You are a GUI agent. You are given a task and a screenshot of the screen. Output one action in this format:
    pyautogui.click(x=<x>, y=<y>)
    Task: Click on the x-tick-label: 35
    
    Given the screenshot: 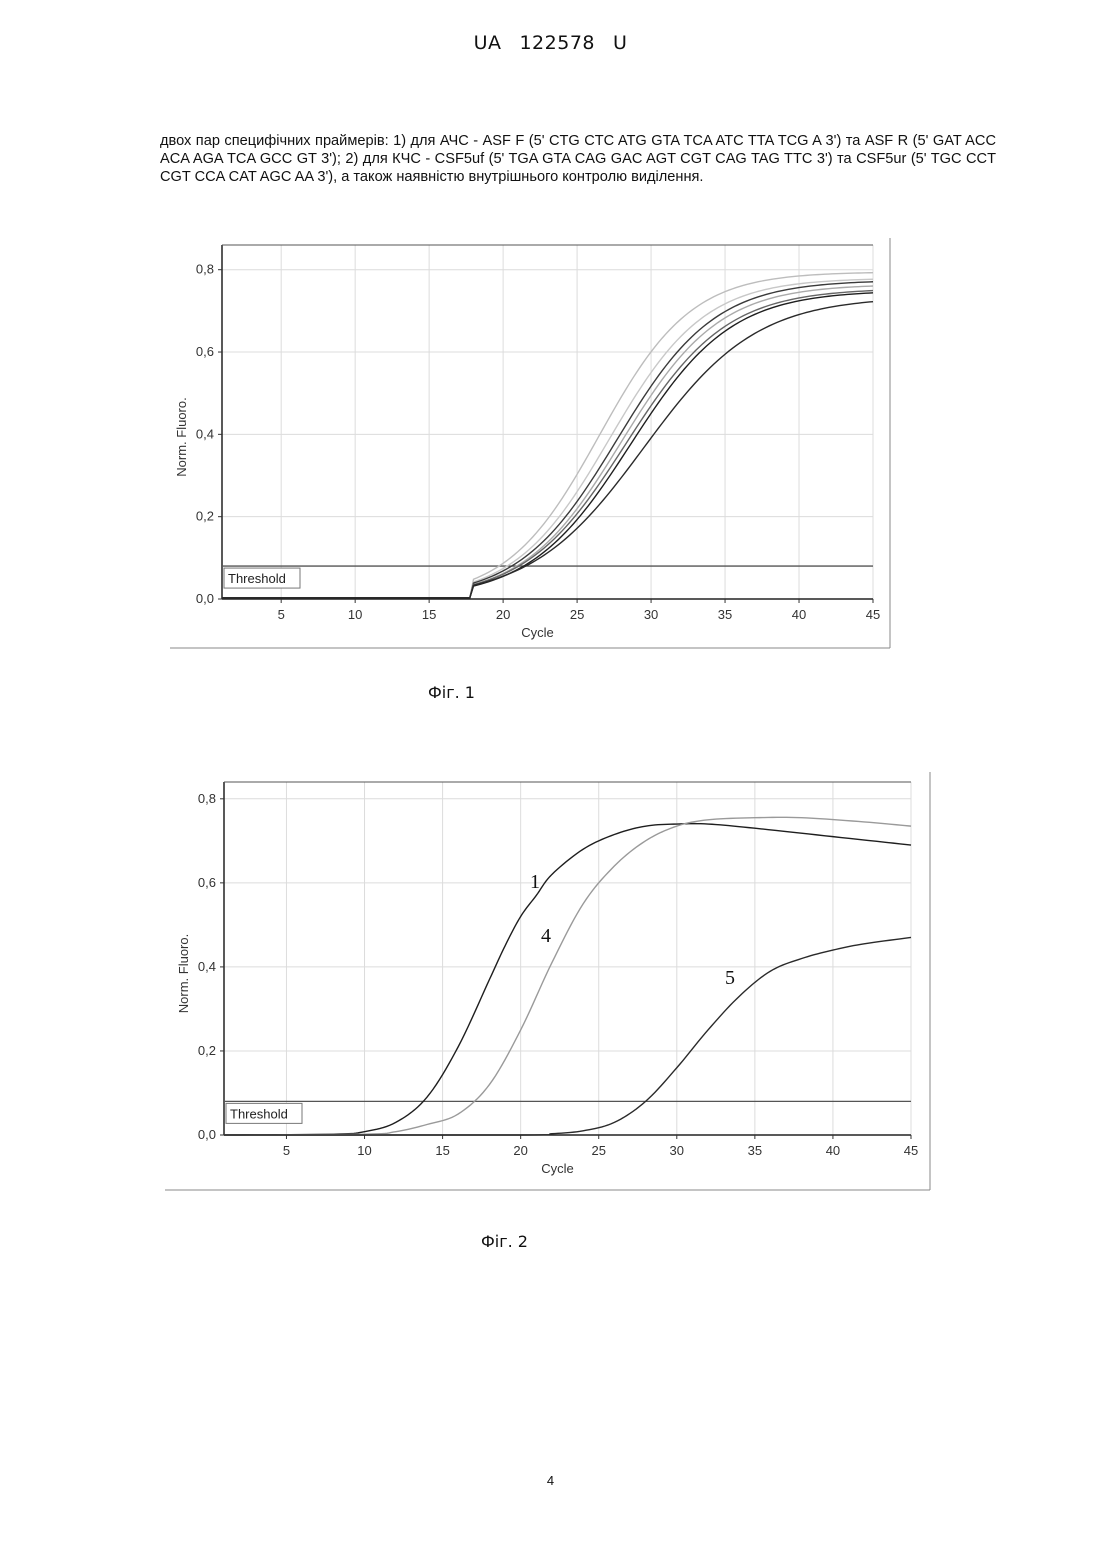 What is the action you would take?
    pyautogui.click(x=755, y=1150)
    